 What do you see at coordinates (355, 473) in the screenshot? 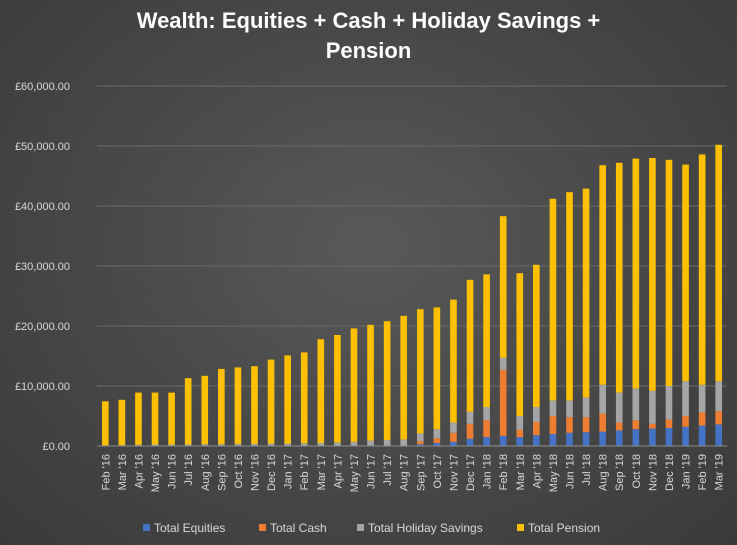
I see `x-tick-label: May '17` at bounding box center [355, 473].